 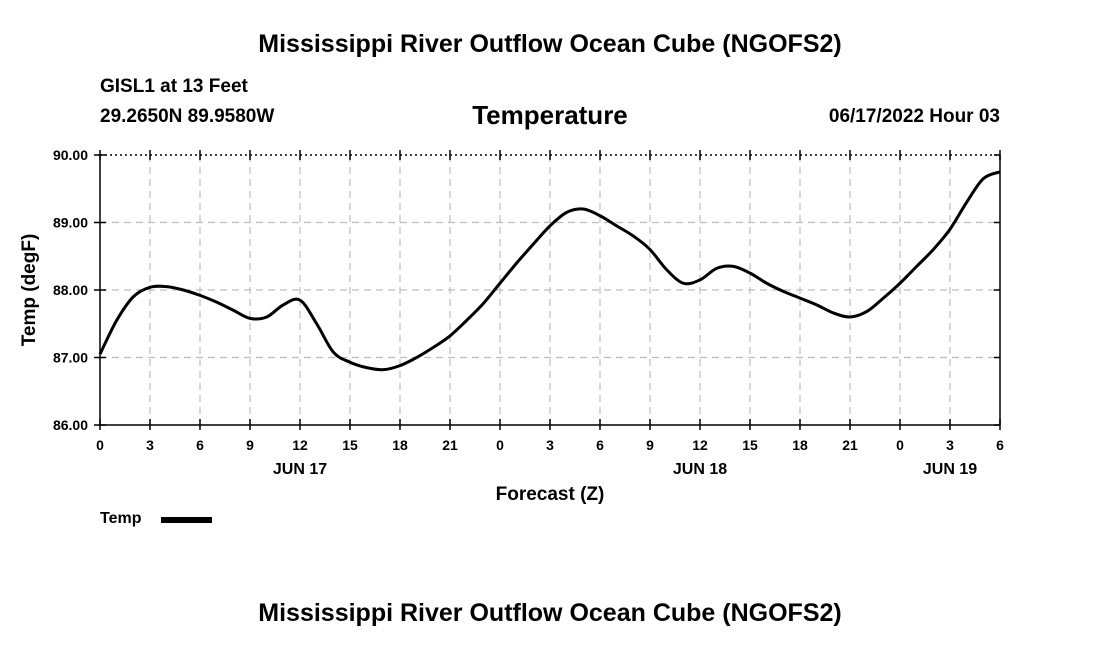 I want to click on date-label: JUN 18, so click(x=700, y=469).